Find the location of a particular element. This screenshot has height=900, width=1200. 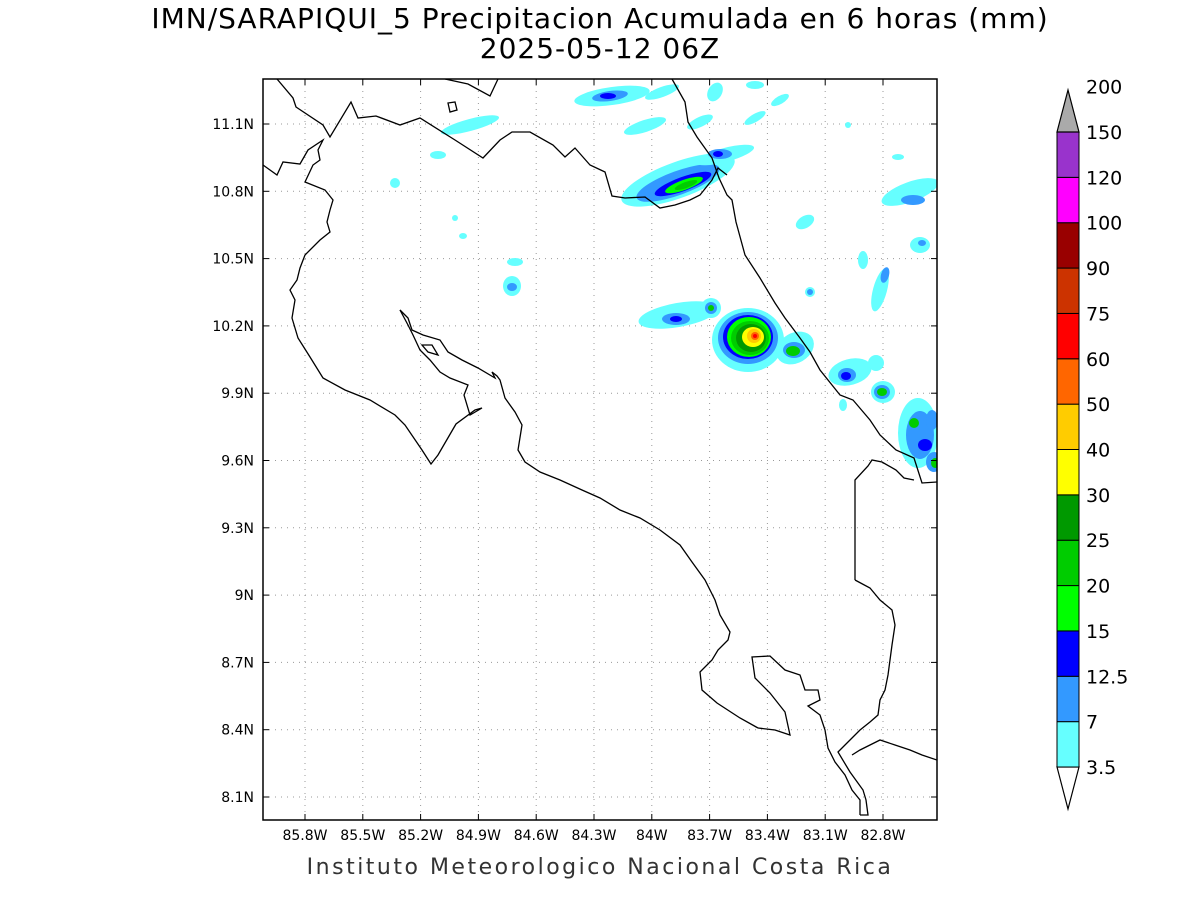

colorbar-label: 12.5 is located at coordinates (1107, 677).